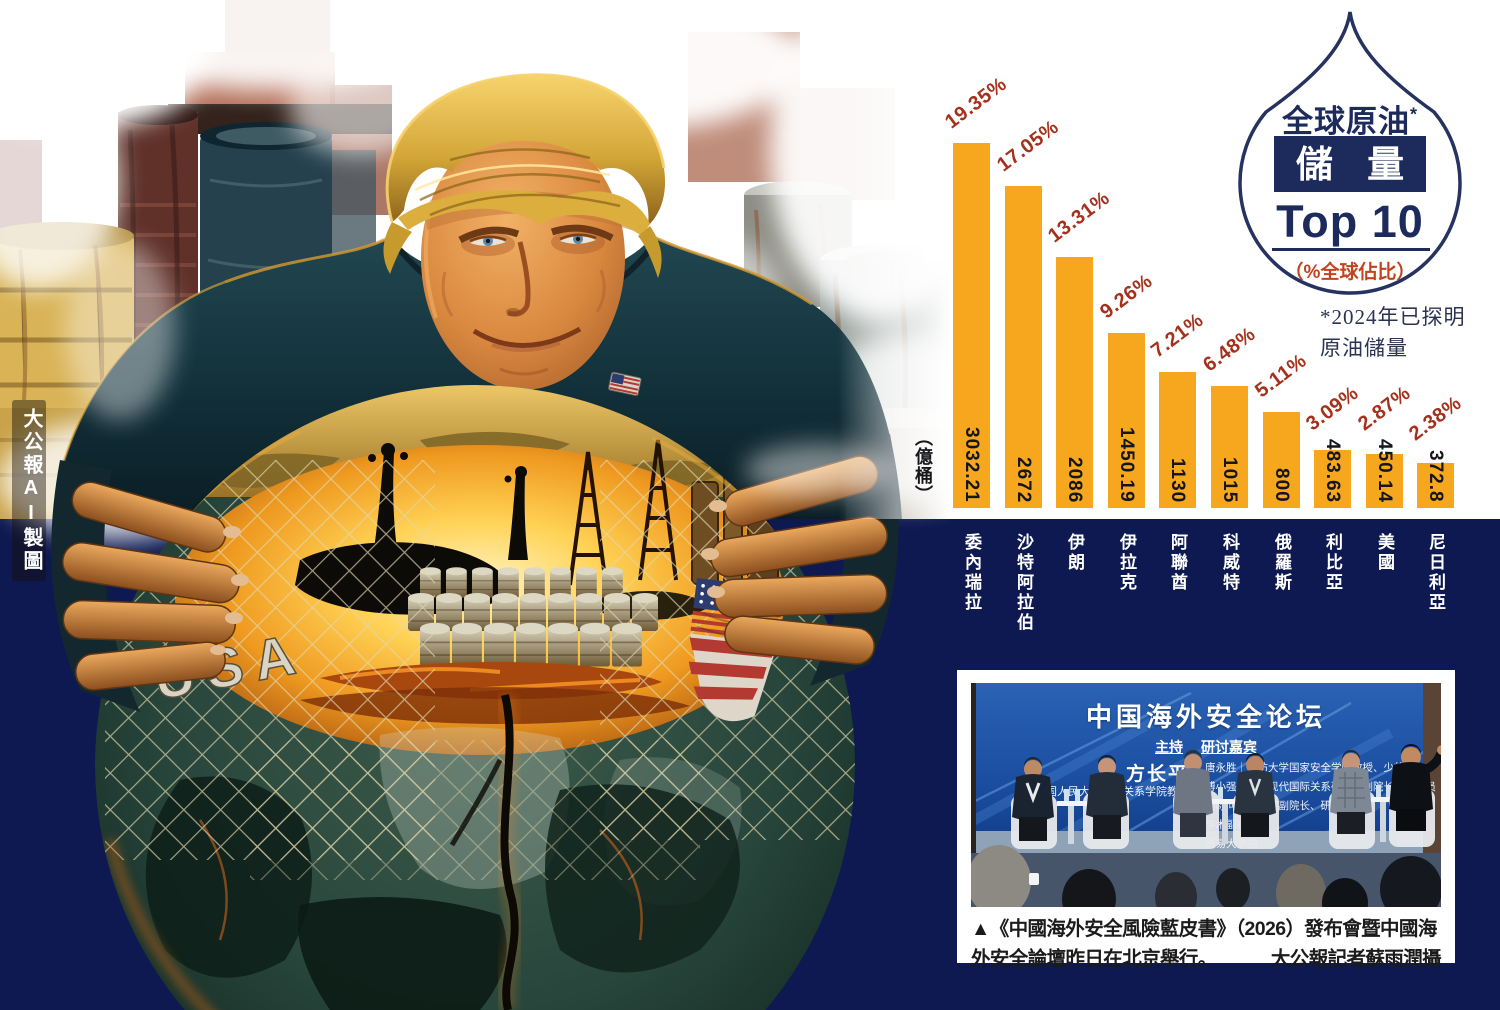 This screenshot has height=1010, width=1500. I want to click on value-label: 372.8, so click(1435, 476).